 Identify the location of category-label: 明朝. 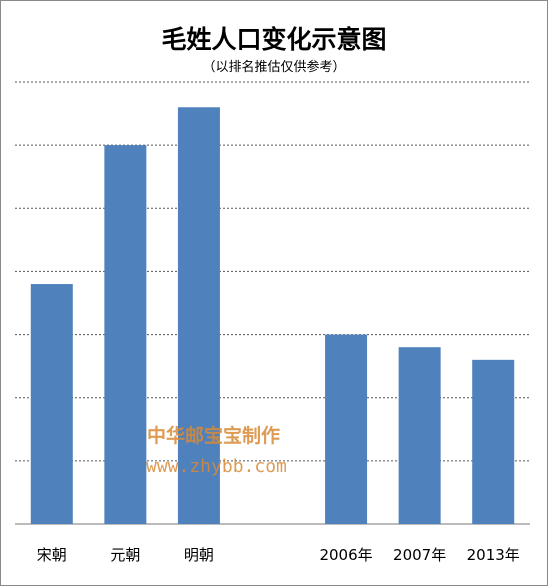
(199, 555).